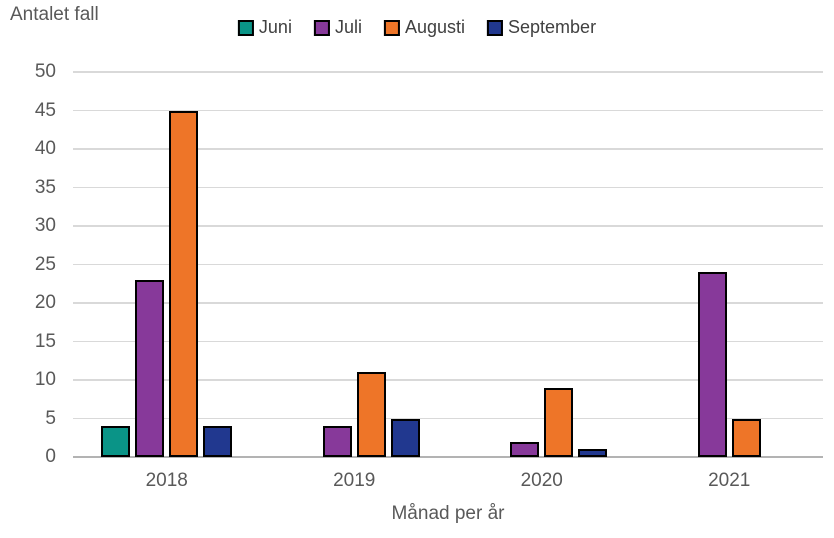 The height and width of the screenshot is (538, 834). I want to click on legend-item-juni: Juni, so click(264, 27).